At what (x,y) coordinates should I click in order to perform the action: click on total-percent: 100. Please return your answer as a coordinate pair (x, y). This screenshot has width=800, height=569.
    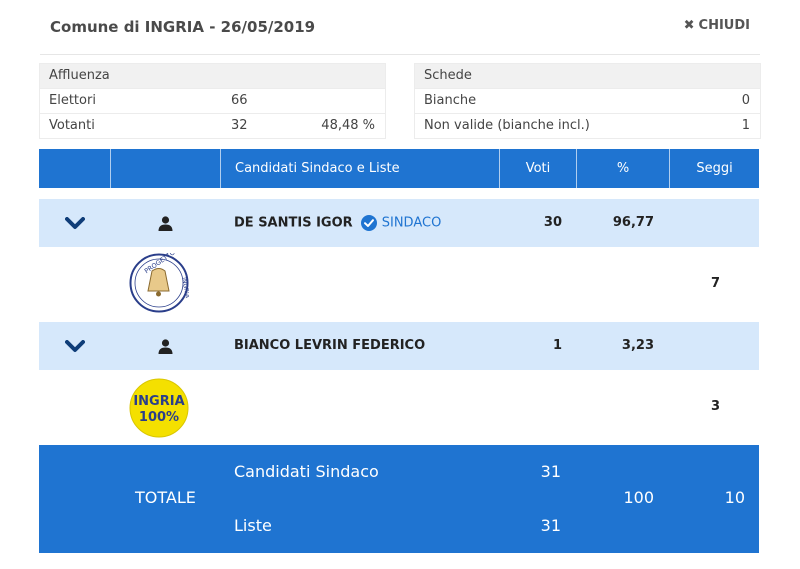
    Looking at the image, I should click on (638, 497).